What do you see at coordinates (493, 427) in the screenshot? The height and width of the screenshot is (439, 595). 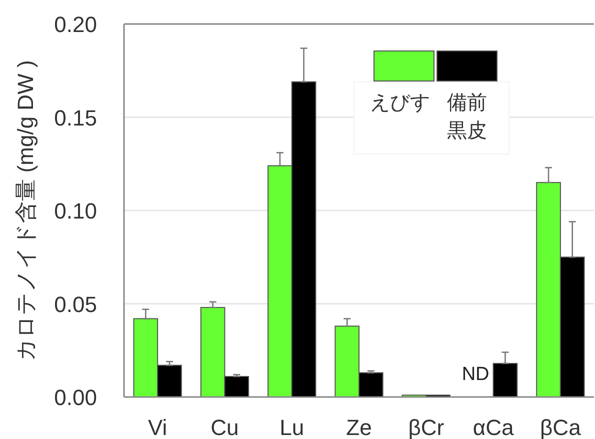 I see `xtick: αCa` at bounding box center [493, 427].